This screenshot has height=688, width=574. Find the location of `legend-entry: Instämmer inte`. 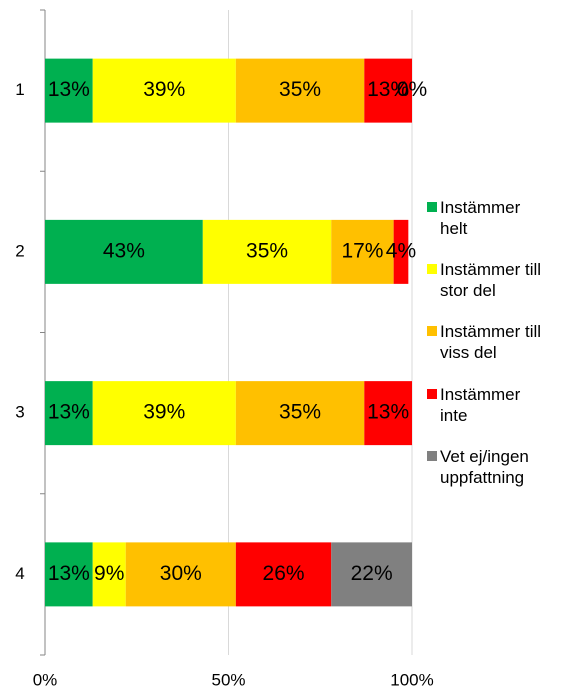

legend-entry: Instämmer inte is located at coordinates (486, 405).